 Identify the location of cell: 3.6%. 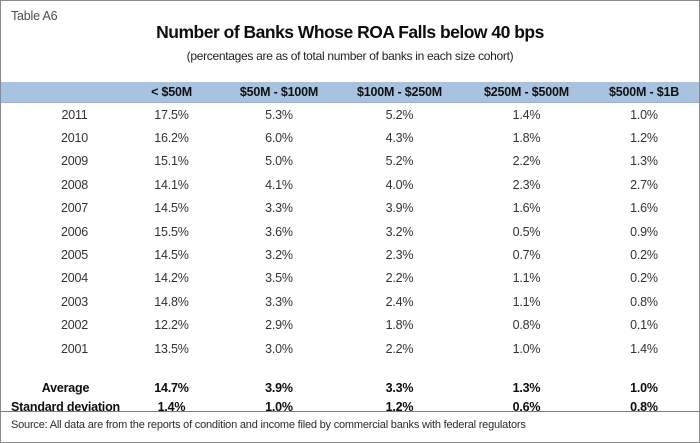
(279, 231).